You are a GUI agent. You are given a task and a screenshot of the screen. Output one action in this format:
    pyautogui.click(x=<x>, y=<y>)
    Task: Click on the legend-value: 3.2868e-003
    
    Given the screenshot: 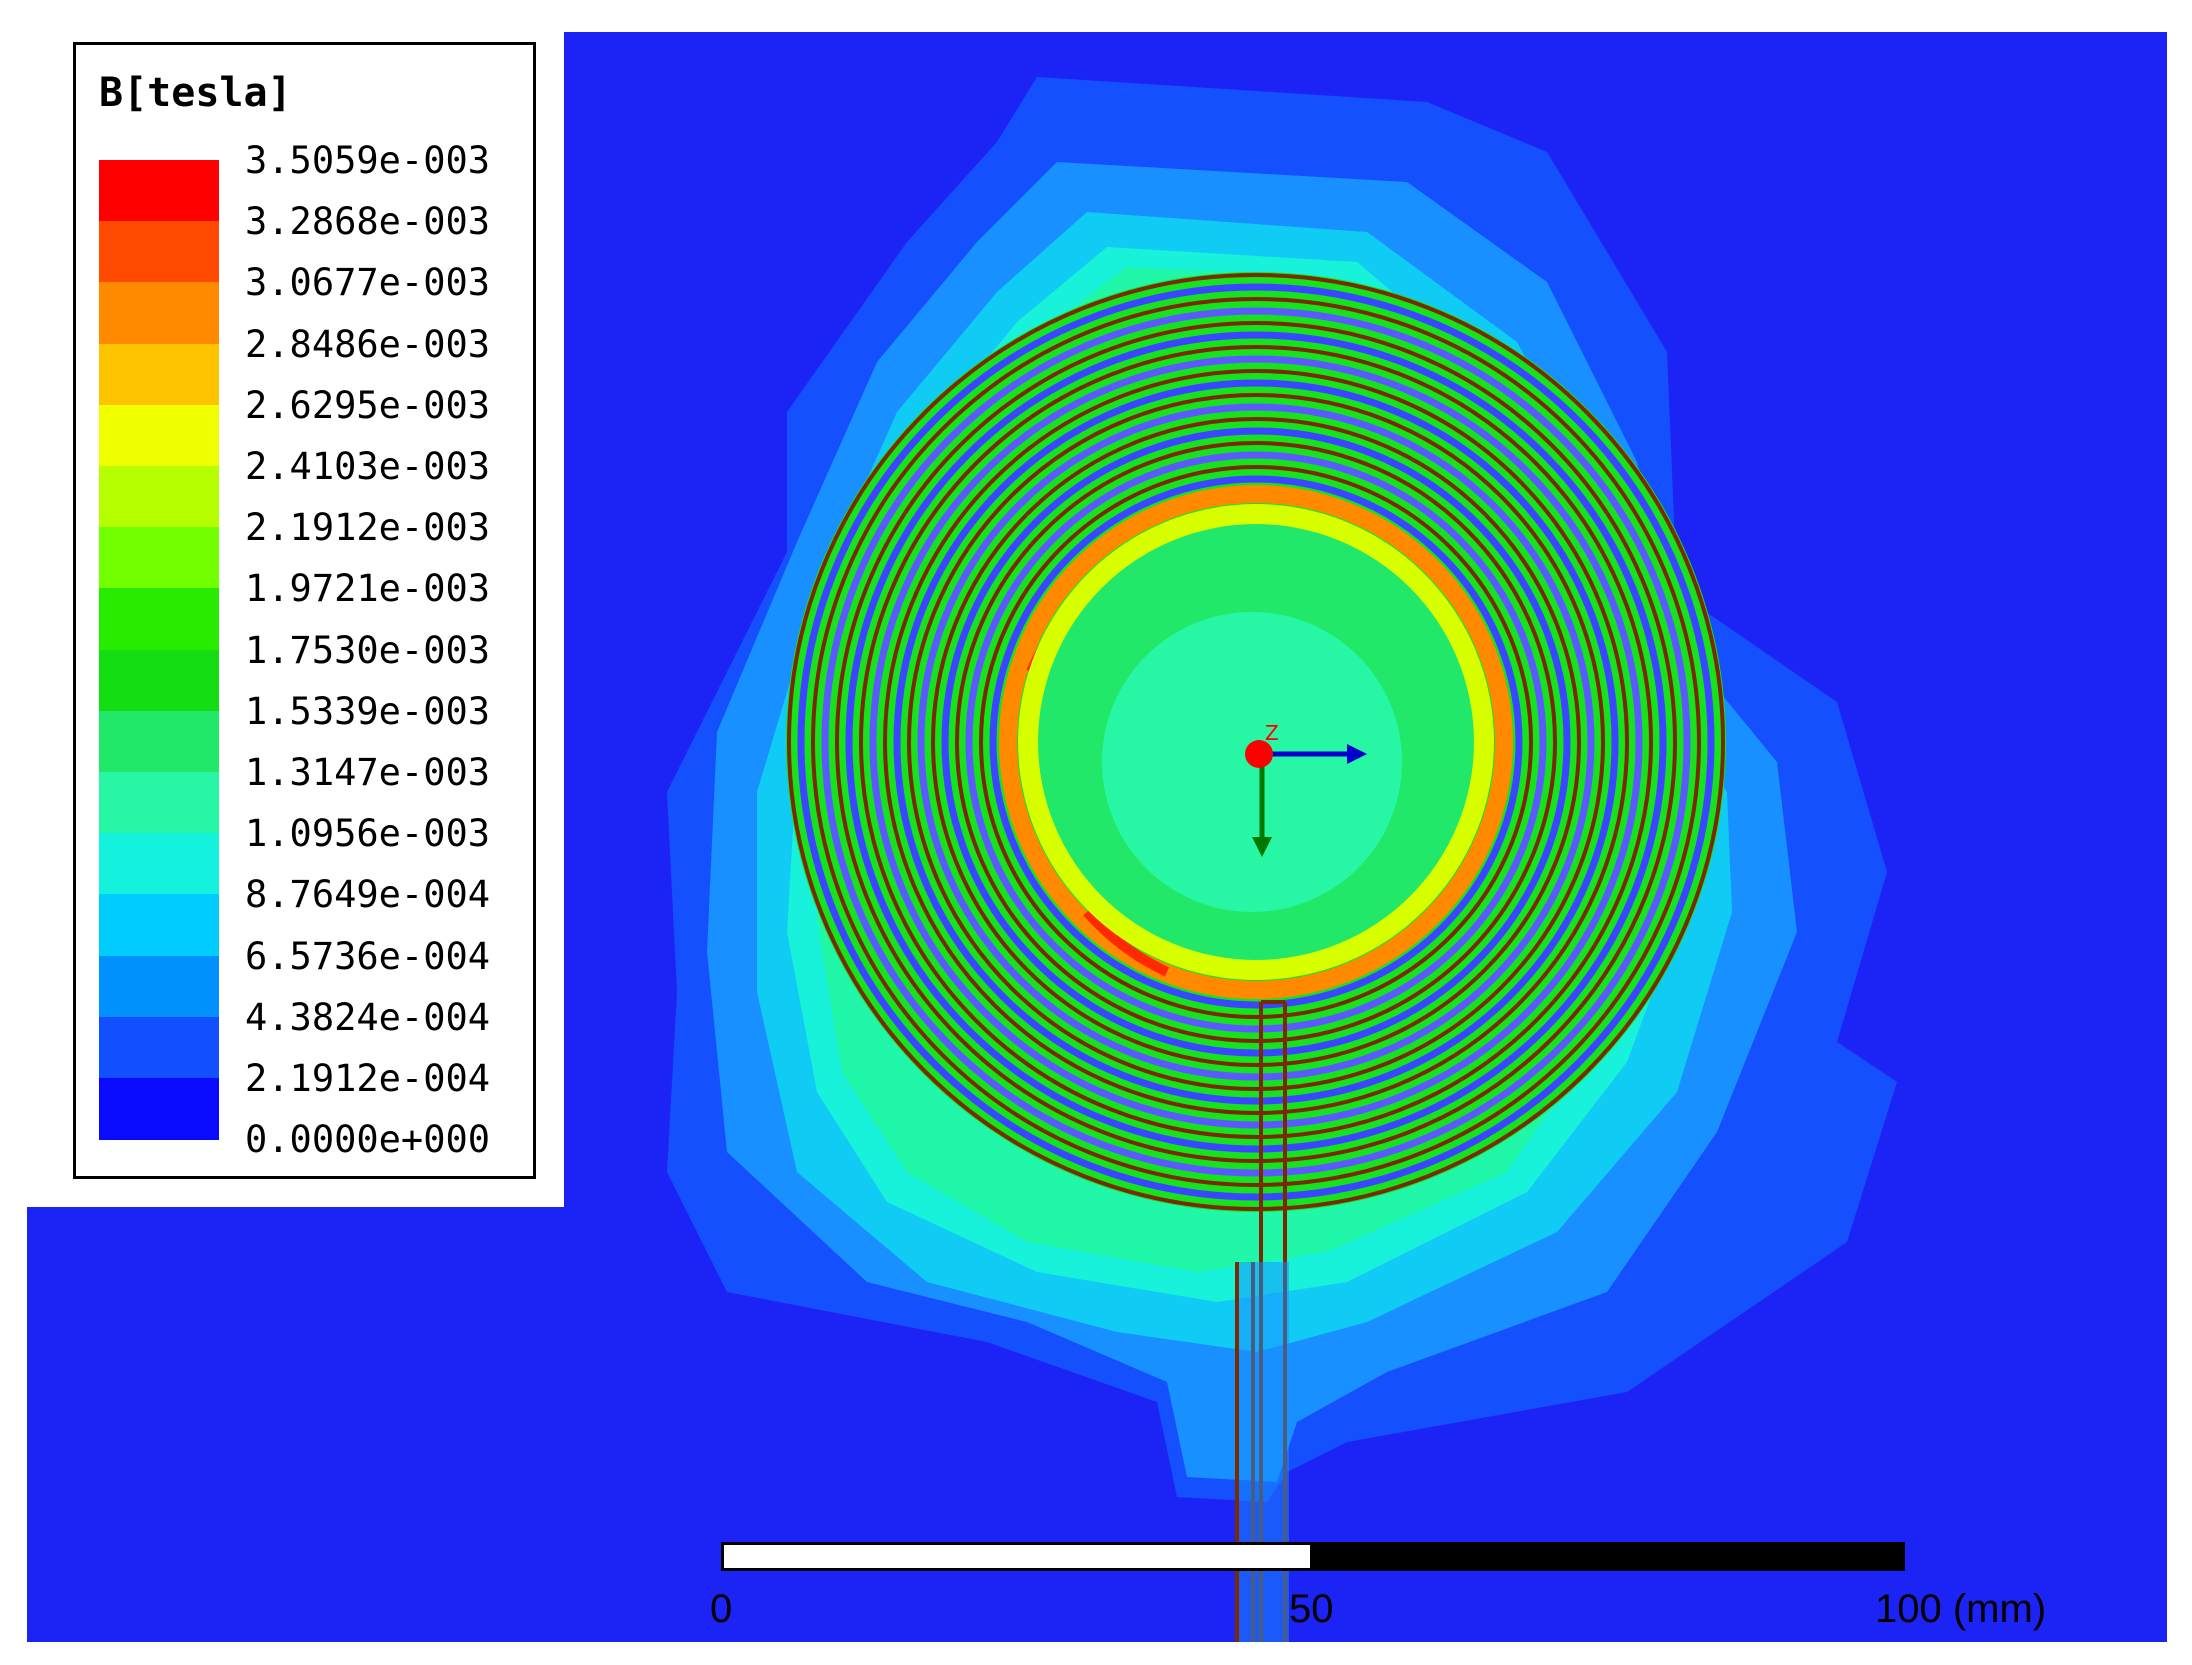 What is the action you would take?
    pyautogui.click(x=368, y=222)
    